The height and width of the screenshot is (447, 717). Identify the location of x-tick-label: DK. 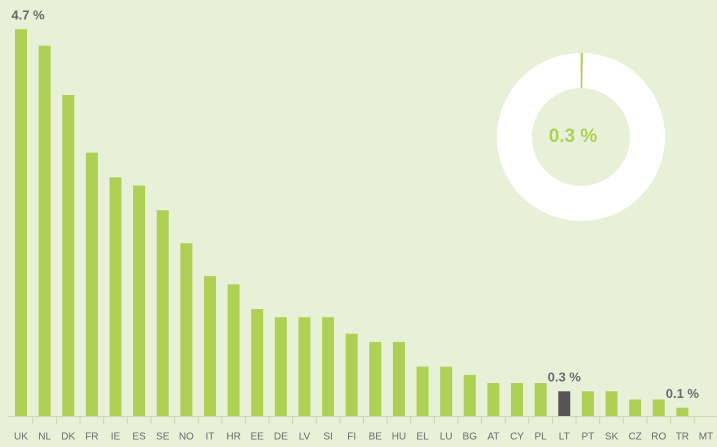
(68, 437).